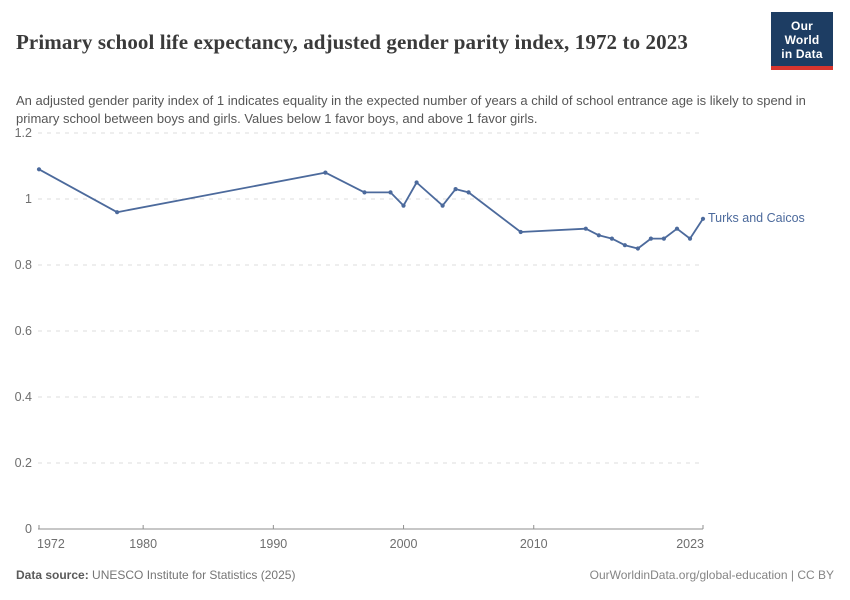 Image resolution: width=850 pixels, height=600 pixels. I want to click on x-tick-label: 1990, so click(273, 544).